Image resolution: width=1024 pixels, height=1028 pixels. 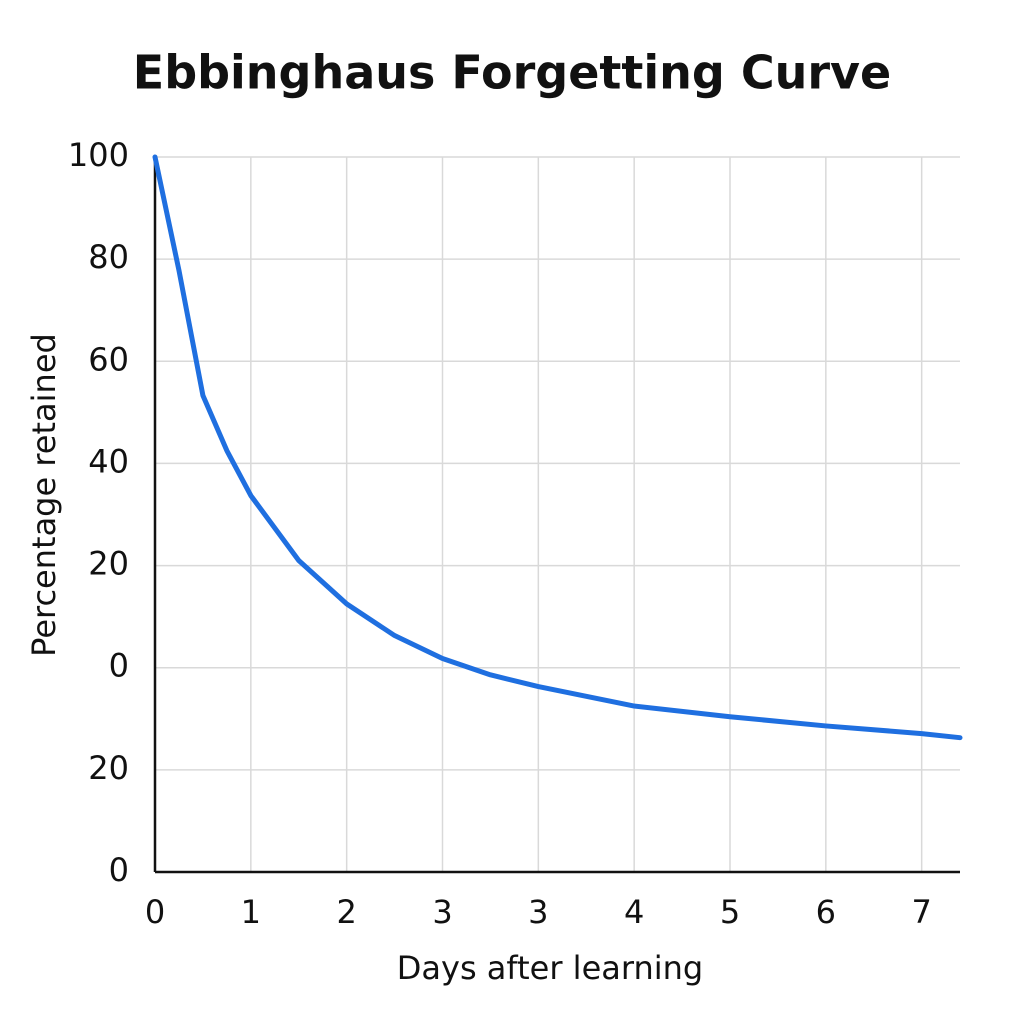 What do you see at coordinates (108, 257) in the screenshot?
I see `y-tick-label: 80` at bounding box center [108, 257].